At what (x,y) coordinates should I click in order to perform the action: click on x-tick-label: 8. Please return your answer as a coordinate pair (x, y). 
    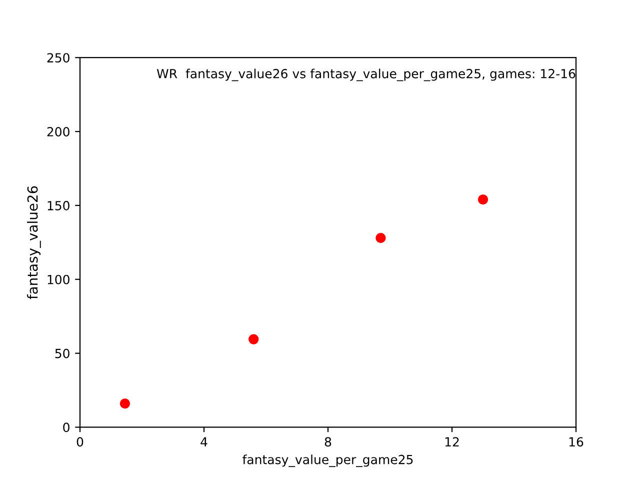
    Looking at the image, I should click on (328, 442).